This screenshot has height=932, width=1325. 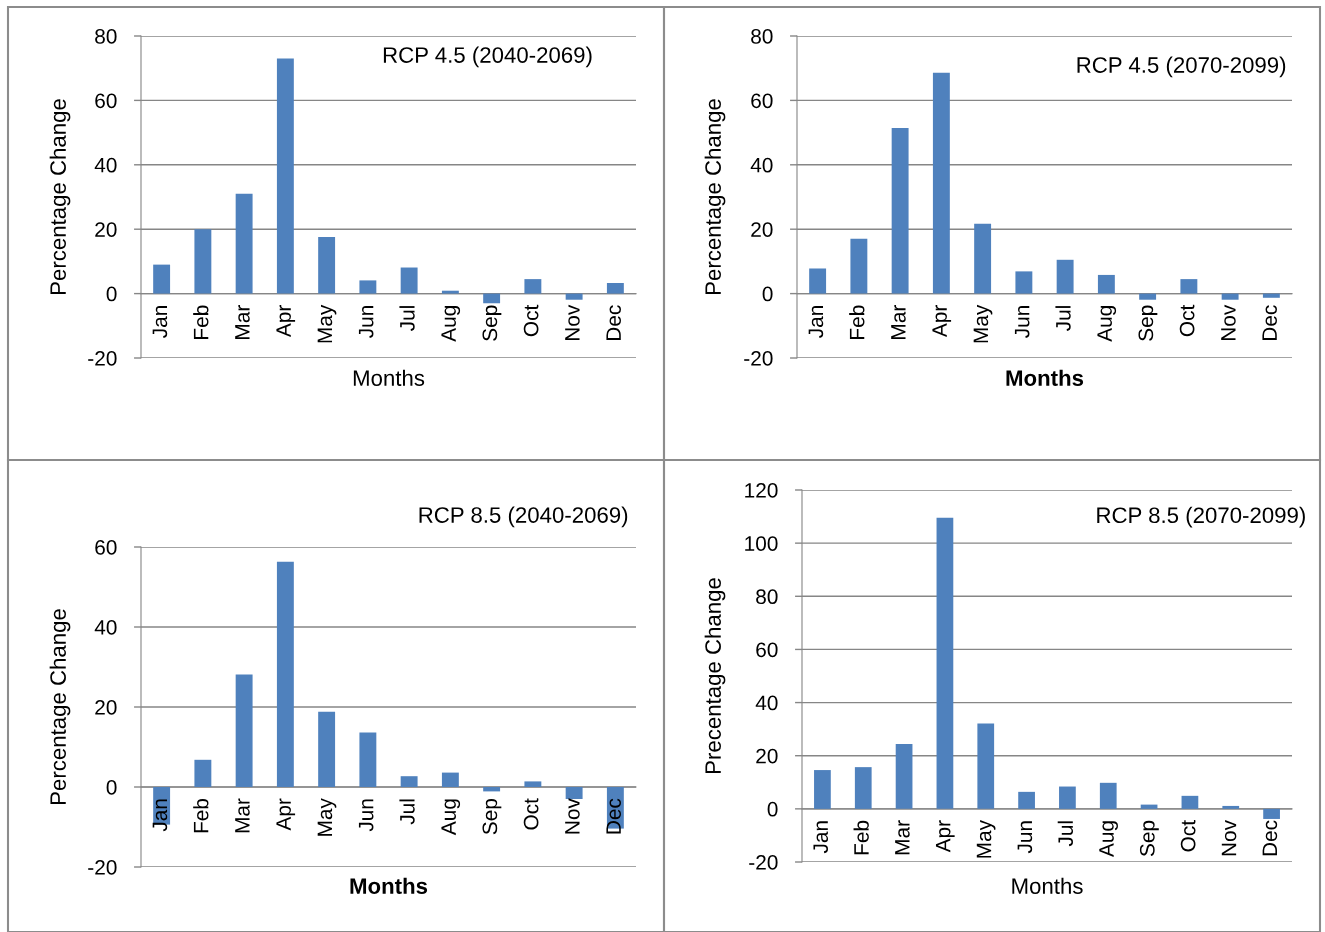 What do you see at coordinates (715, 676) in the screenshot?
I see `y-axis-title: Precentage Change` at bounding box center [715, 676].